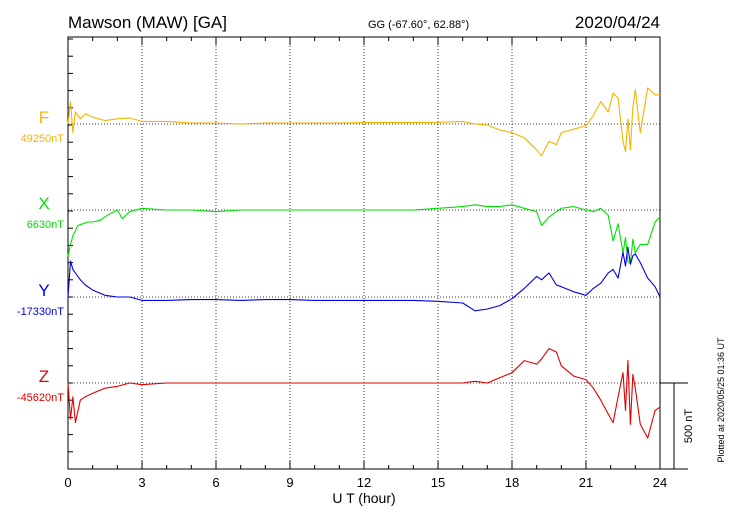  Describe the element at coordinates (721, 400) in the screenshot. I see `plotted-at-label: Plotted at 2020/05/25 01:36 UT` at that location.